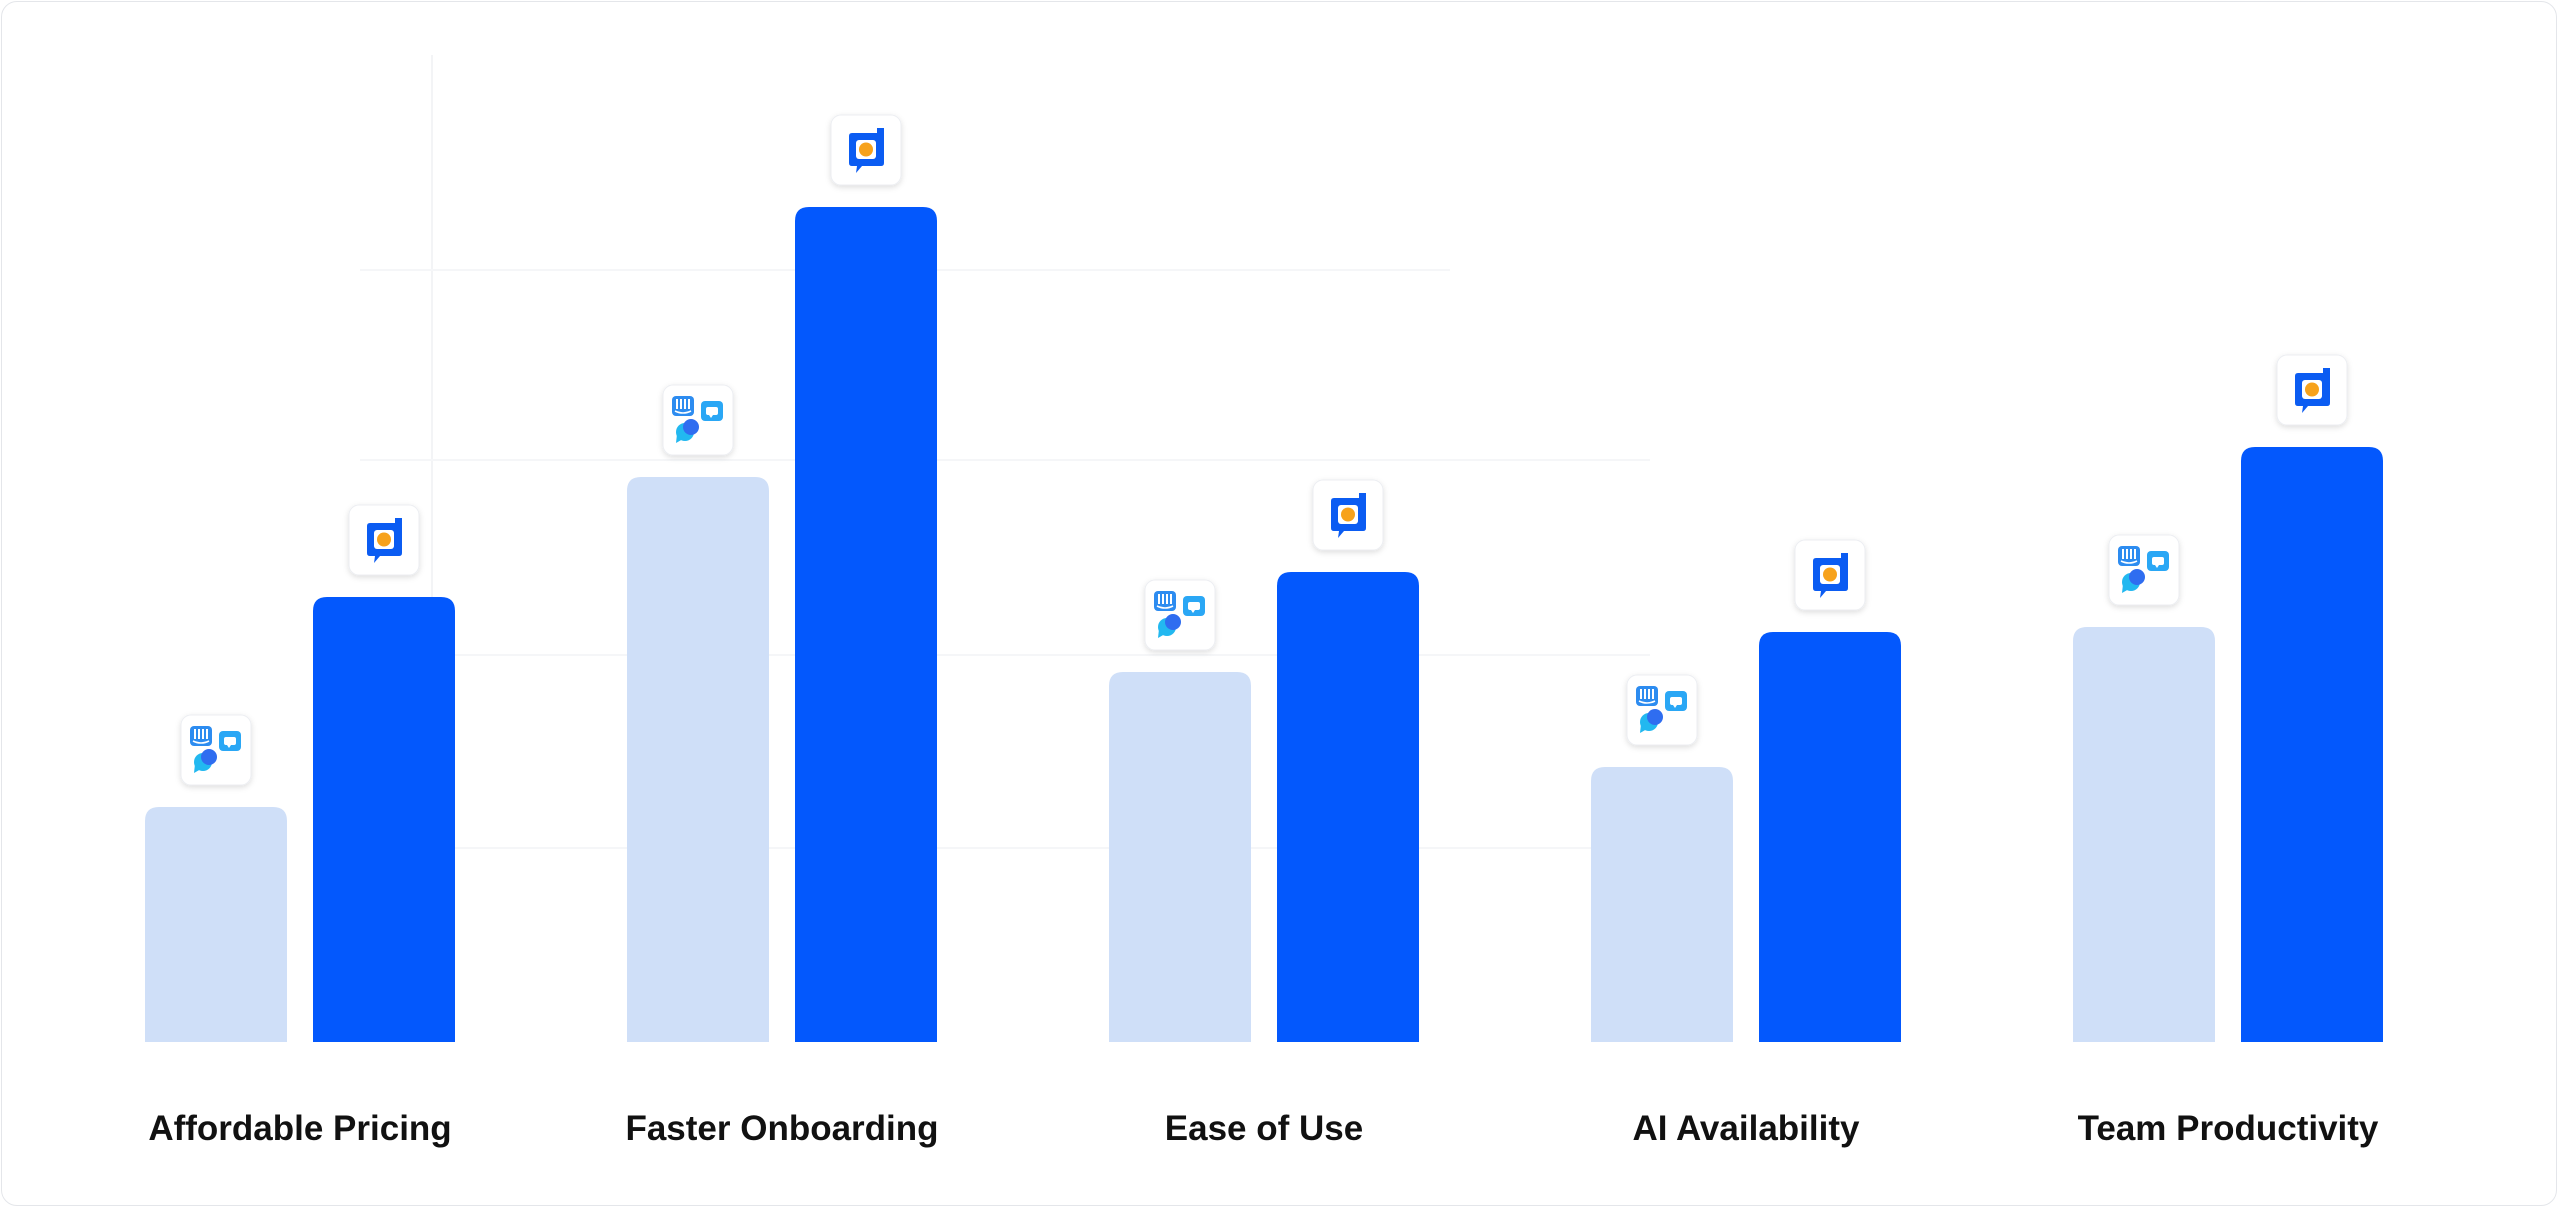  Describe the element at coordinates (781, 1128) in the screenshot. I see `category-label: Faster Onboarding` at that location.